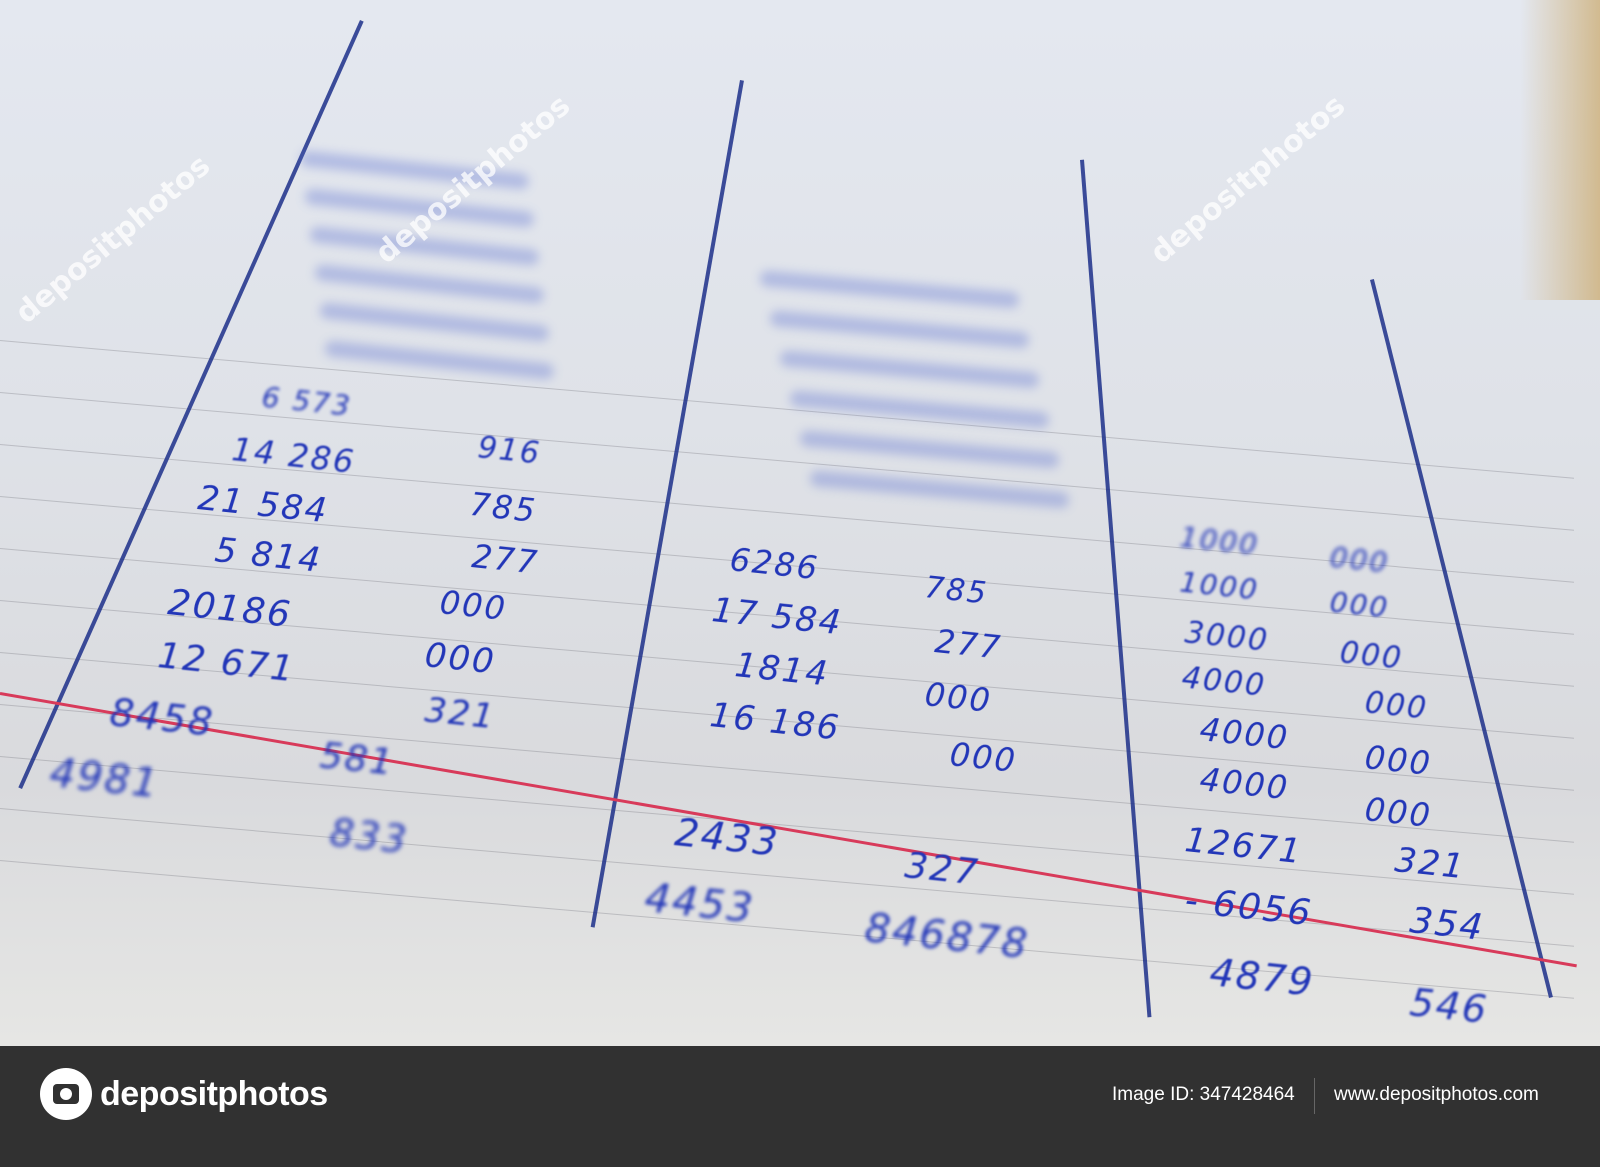  What do you see at coordinates (162, 717) in the screenshot?
I see `ledger-entry: 8458` at bounding box center [162, 717].